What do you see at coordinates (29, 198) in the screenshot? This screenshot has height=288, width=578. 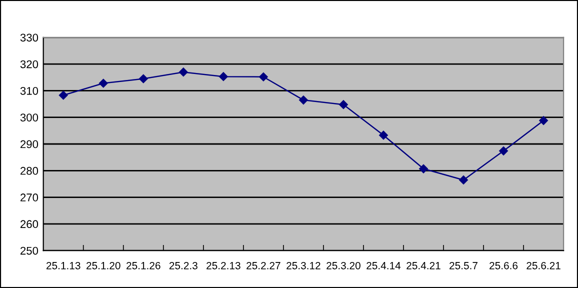 I see `y-tick-label: 270` at bounding box center [29, 198].